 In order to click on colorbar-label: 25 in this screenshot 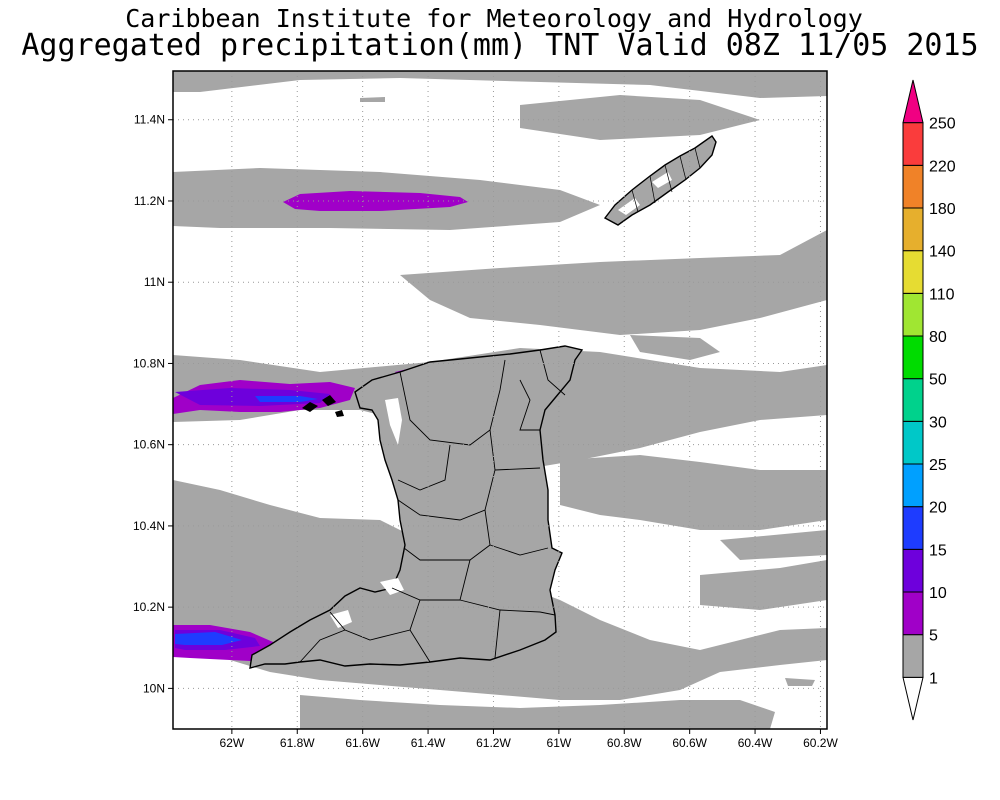, I will do `click(938, 465)`.